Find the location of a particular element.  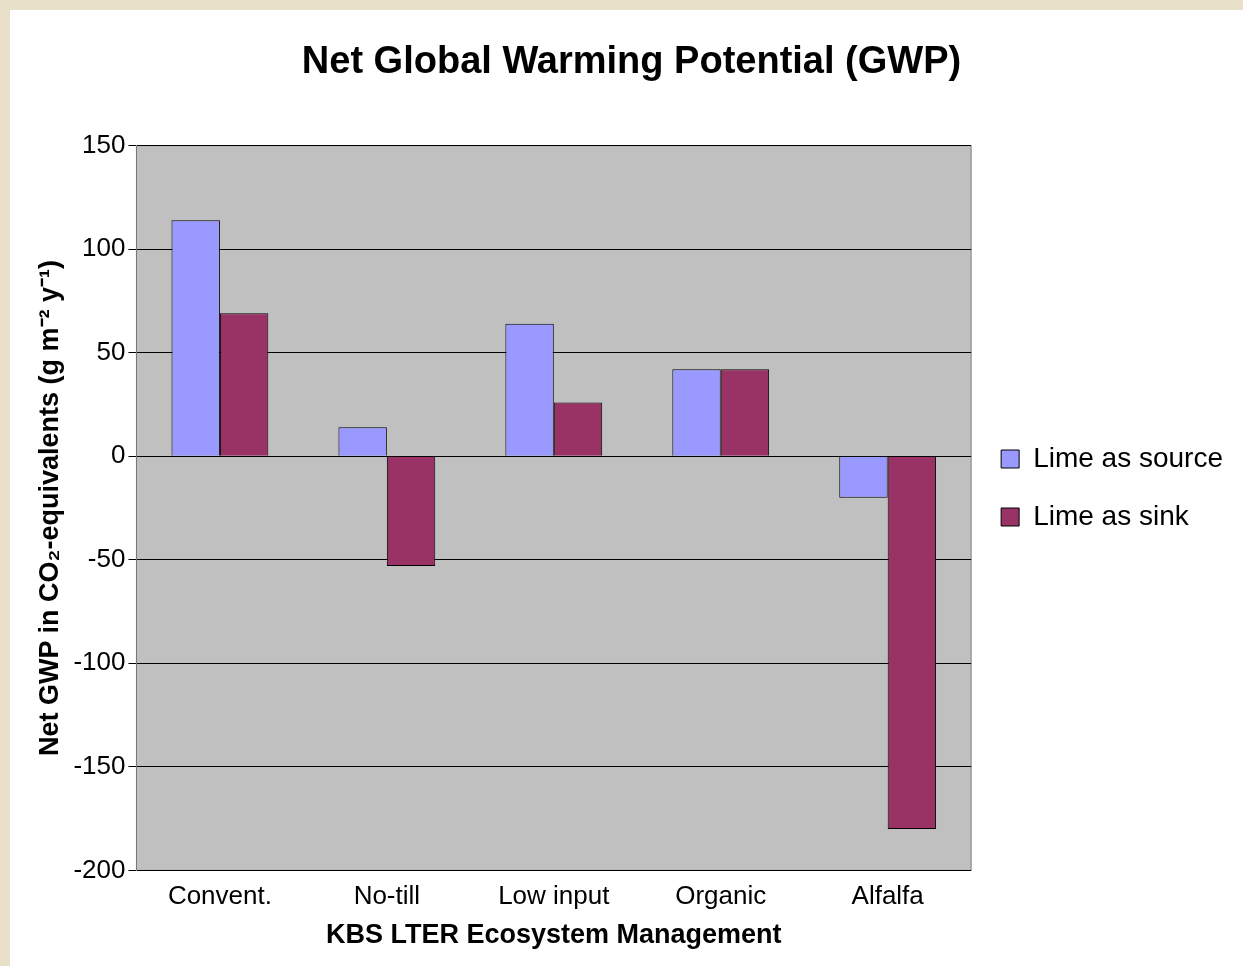

y-tick-label: -200 is located at coordinates (99, 868).